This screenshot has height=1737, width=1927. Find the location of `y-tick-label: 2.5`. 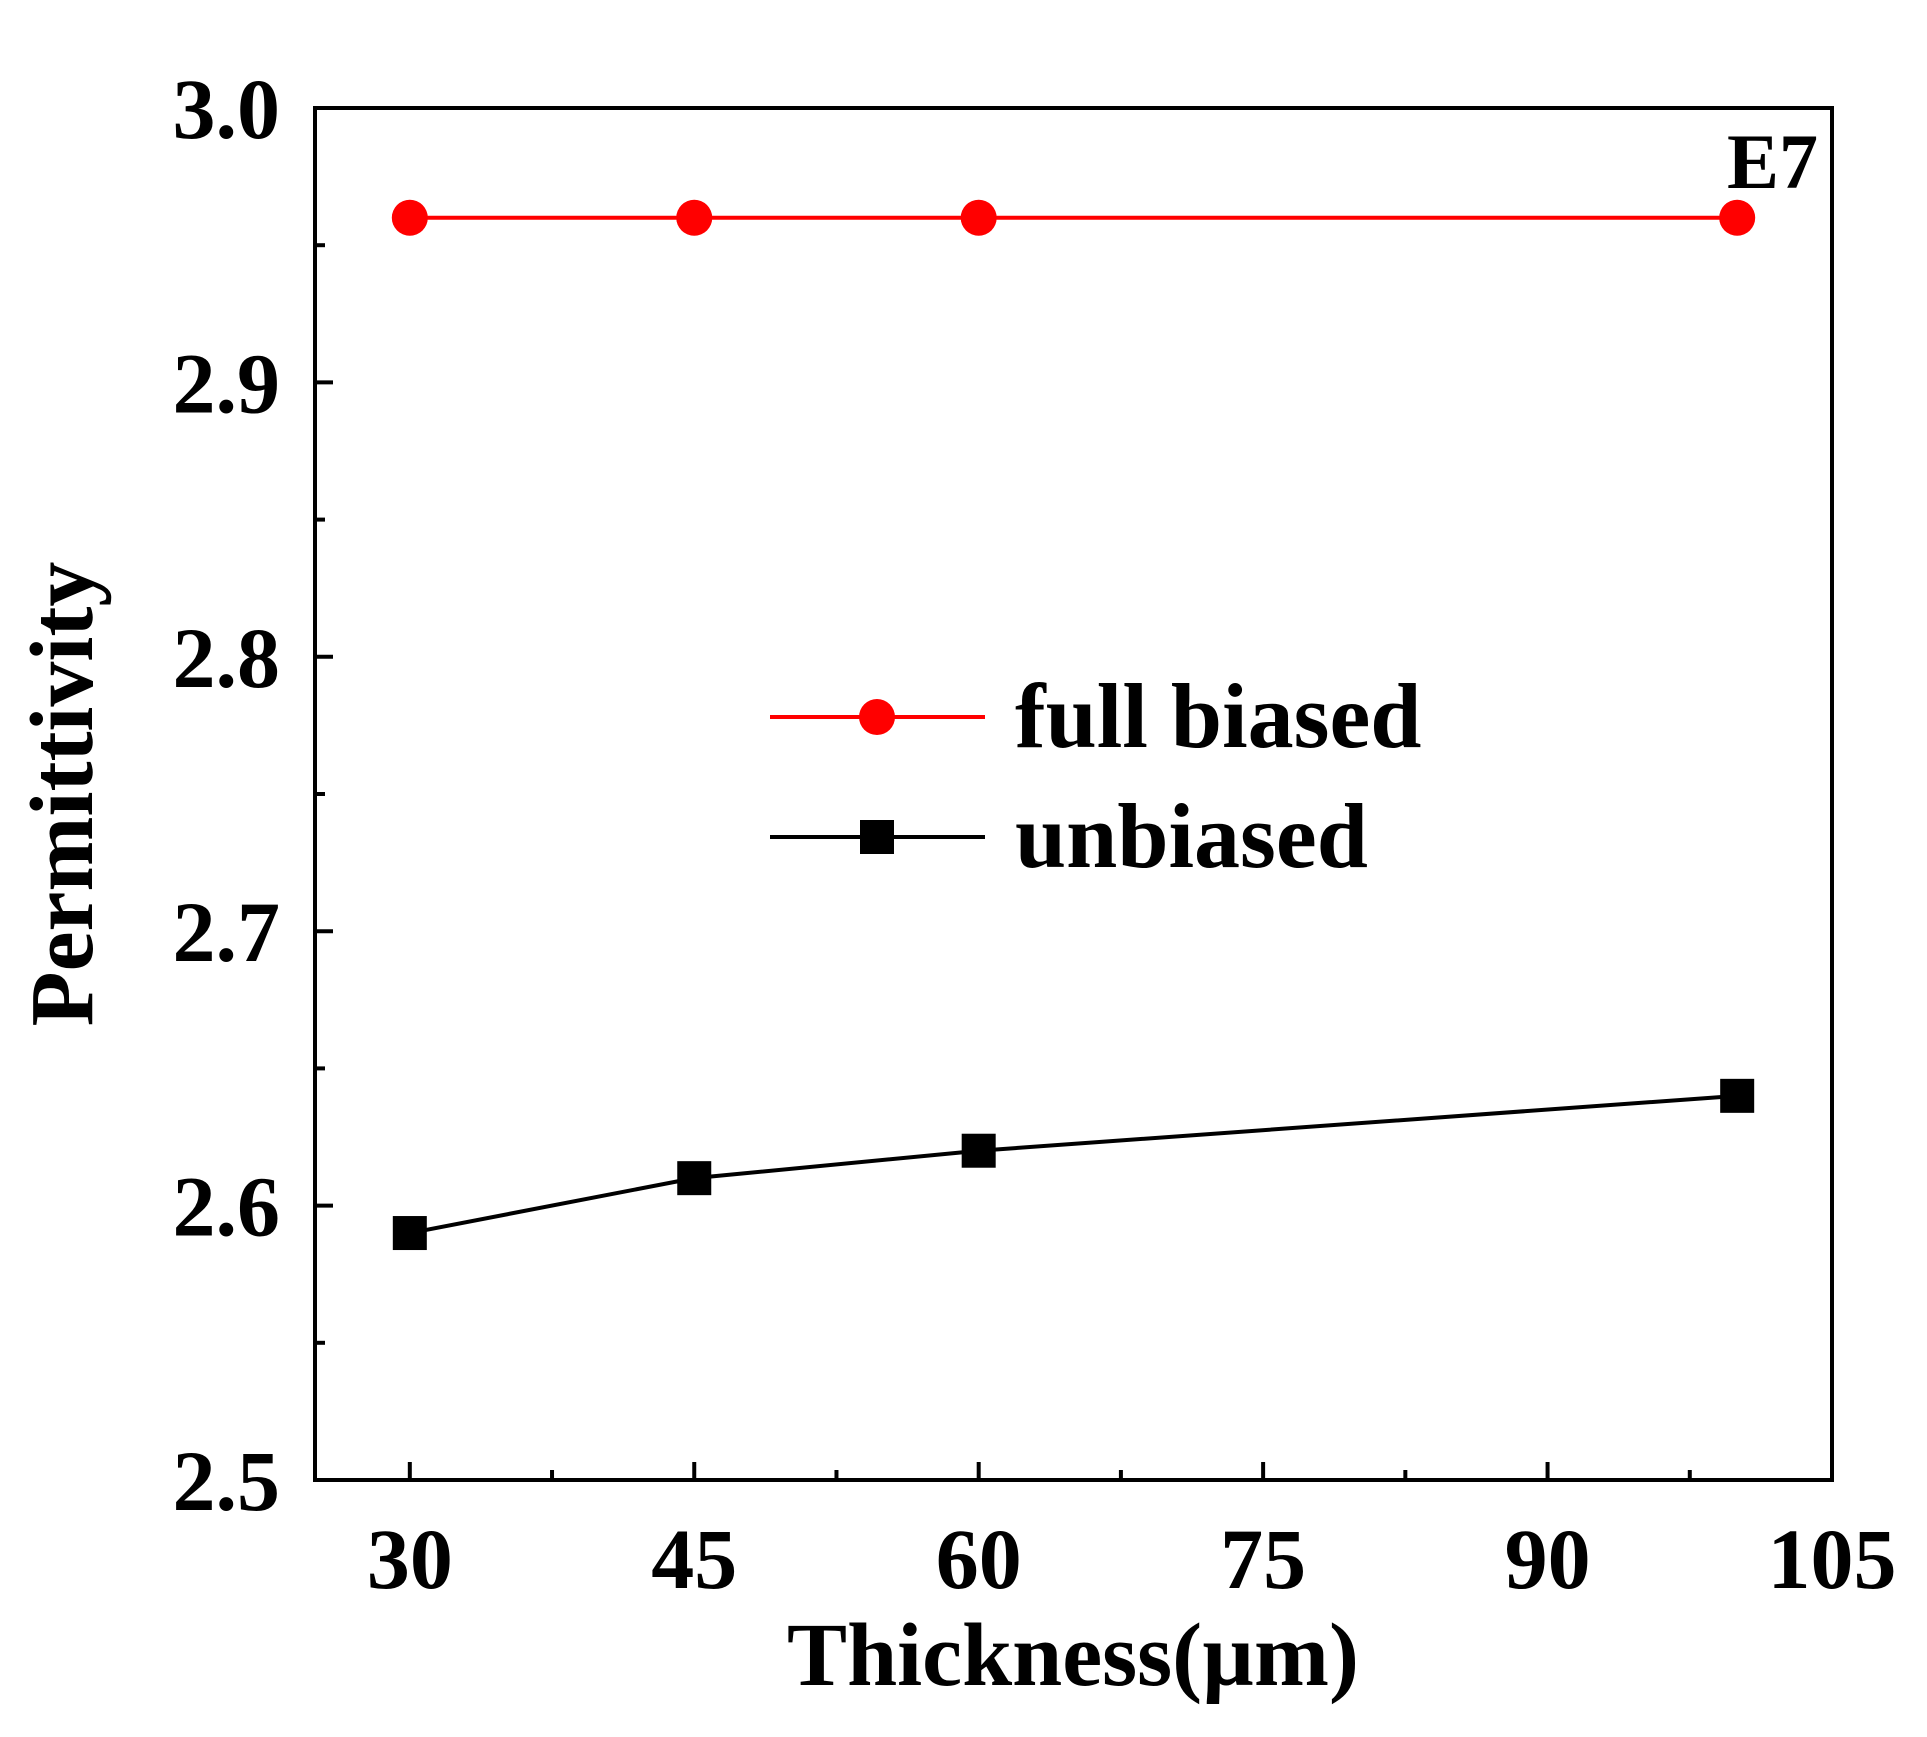

y-tick-label: 2.5 is located at coordinates (227, 1481).